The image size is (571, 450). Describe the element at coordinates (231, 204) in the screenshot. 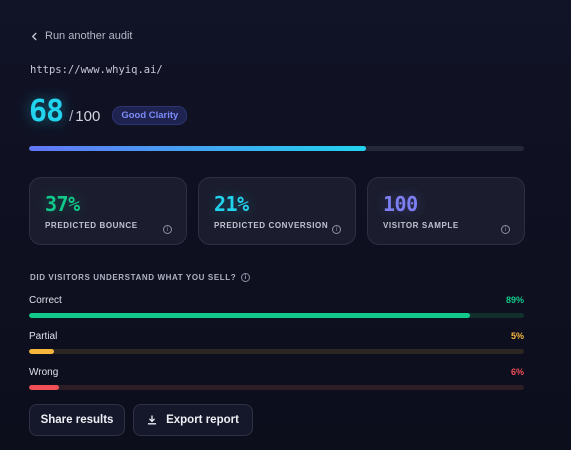

I see `predicted-conversion-value: 21%` at that location.